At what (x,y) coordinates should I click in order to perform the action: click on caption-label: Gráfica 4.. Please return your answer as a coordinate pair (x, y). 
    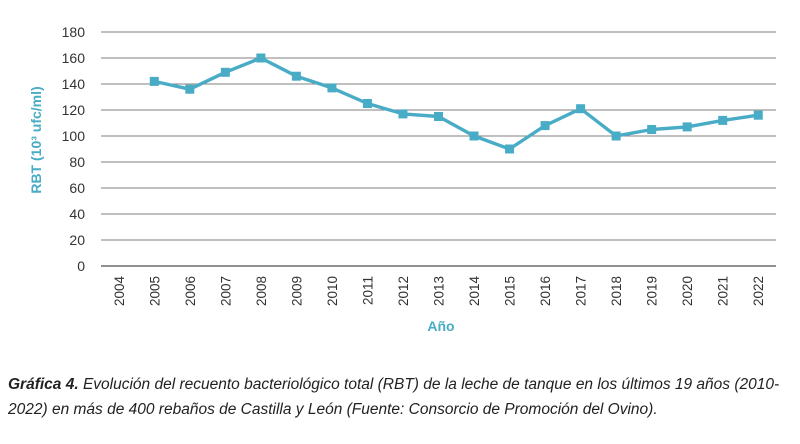
    Looking at the image, I should click on (43, 384).